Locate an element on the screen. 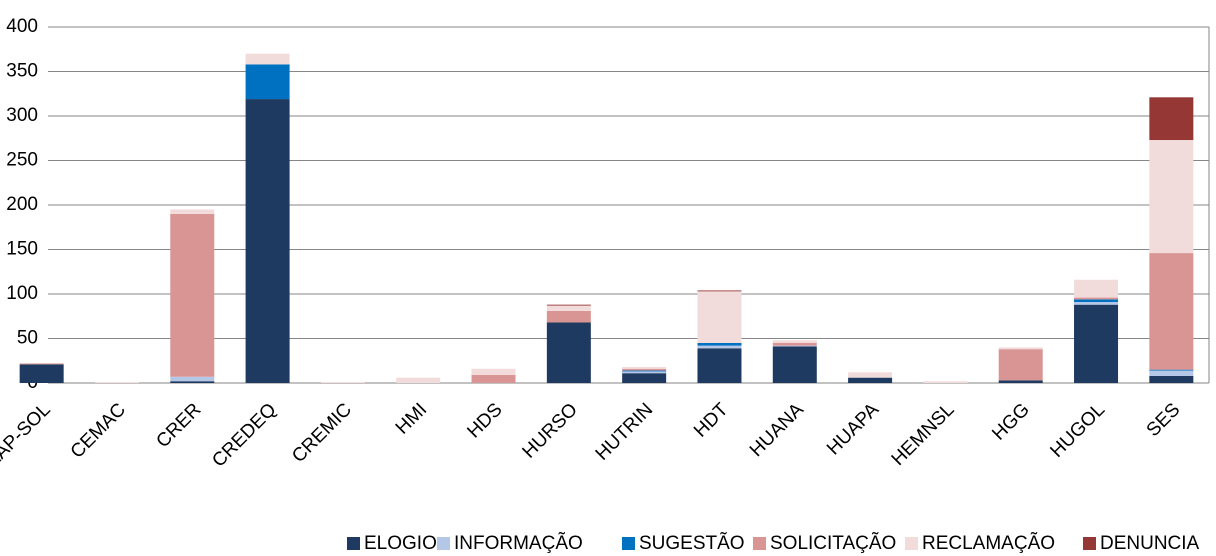 The width and height of the screenshot is (1216, 556). y-tick-label: 200 is located at coordinates (22, 204).